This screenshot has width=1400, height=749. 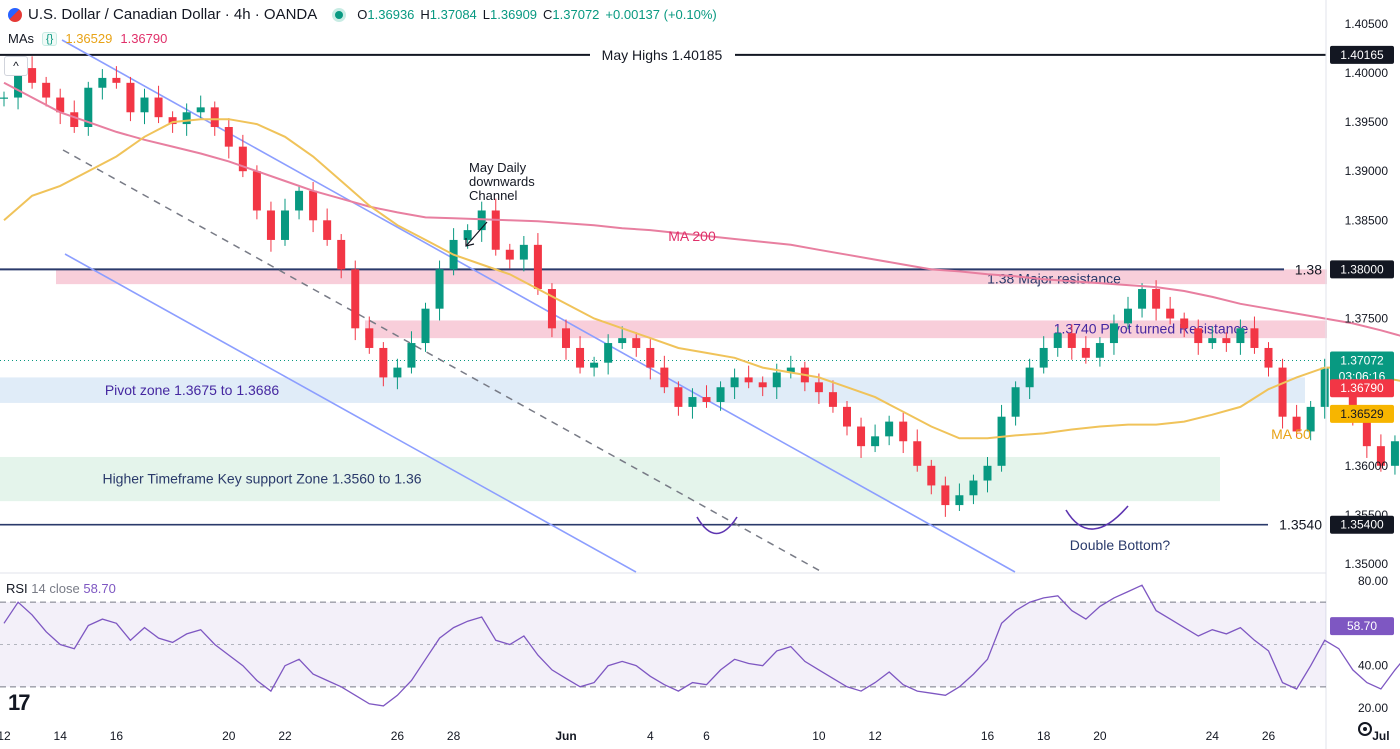 What do you see at coordinates (486, 14) in the screenshot?
I see `low-label: L` at bounding box center [486, 14].